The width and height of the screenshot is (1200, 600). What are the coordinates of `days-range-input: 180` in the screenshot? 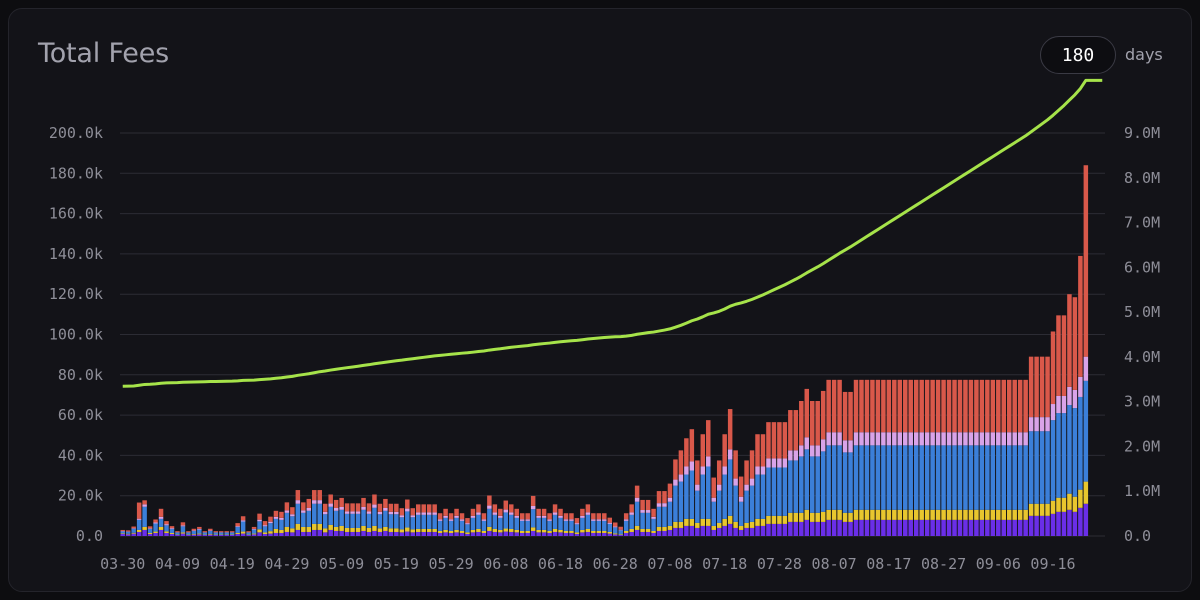 It's located at (1078, 55).